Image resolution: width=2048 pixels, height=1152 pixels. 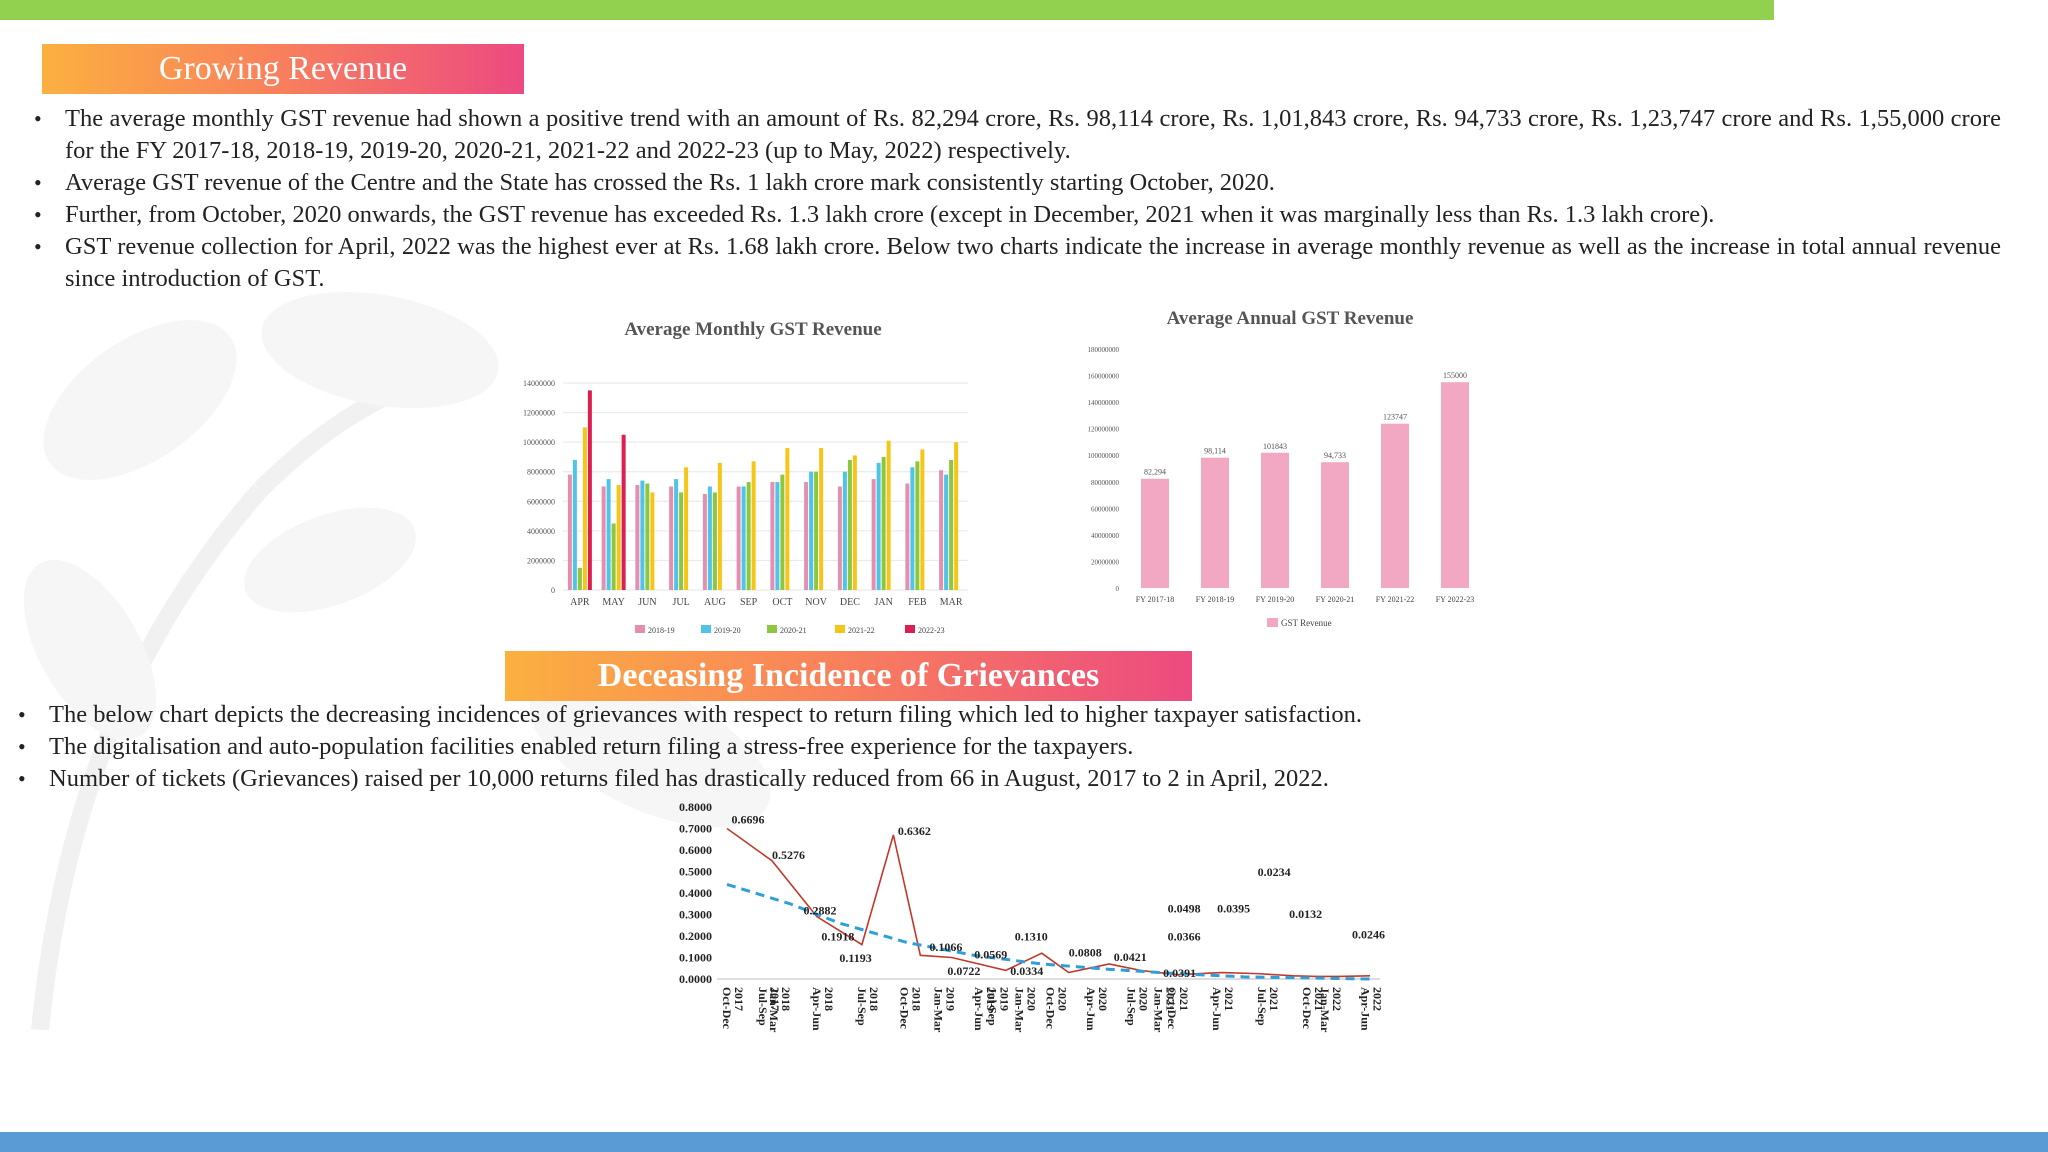 What do you see at coordinates (793, 630) in the screenshot?
I see `legend-label: 2020-21` at bounding box center [793, 630].